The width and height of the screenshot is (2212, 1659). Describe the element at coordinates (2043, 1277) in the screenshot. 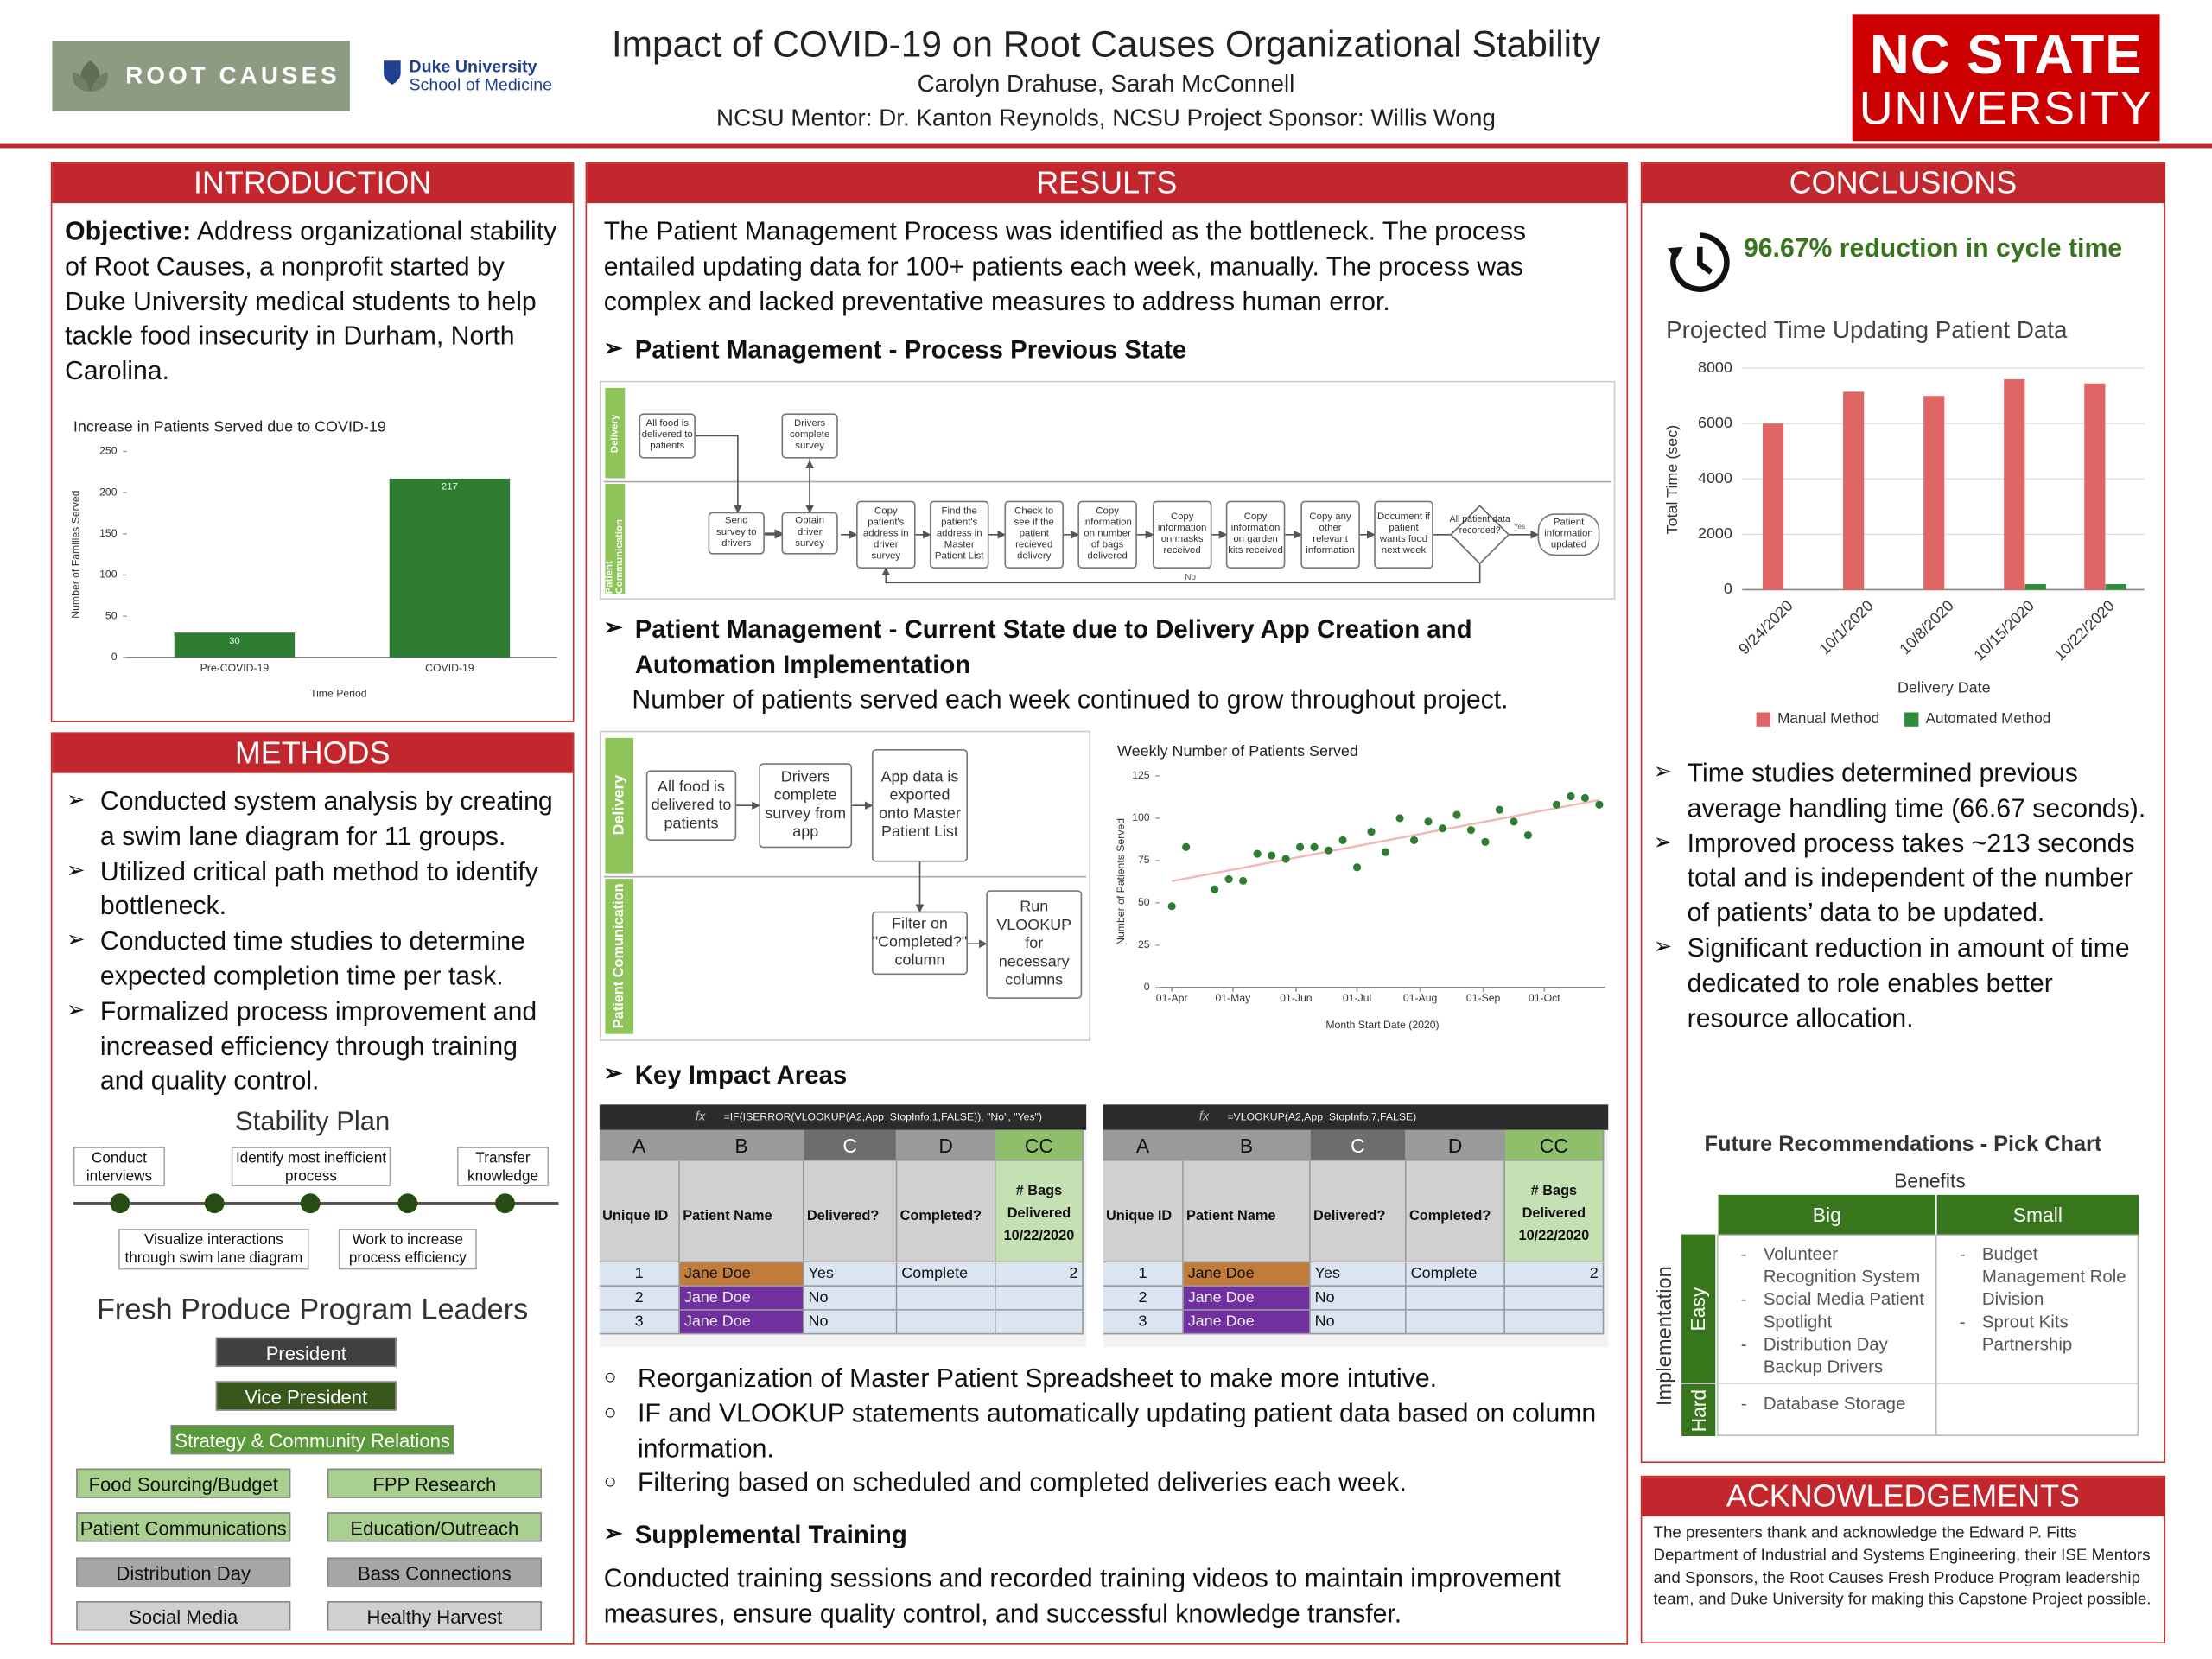

I see `list-item: Budget Management Role Division -` at that location.